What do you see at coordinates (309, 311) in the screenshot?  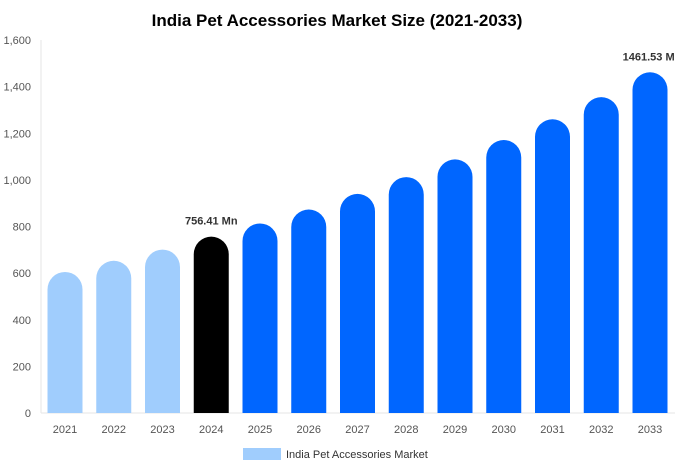 I see `bar-2026` at bounding box center [309, 311].